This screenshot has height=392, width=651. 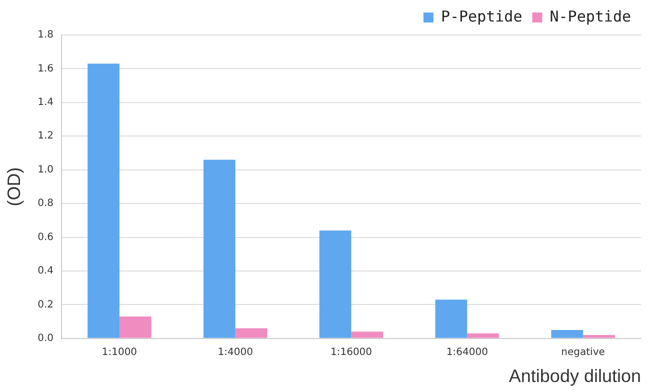 I want to click on y-tick-label: 1.2, so click(x=46, y=136).